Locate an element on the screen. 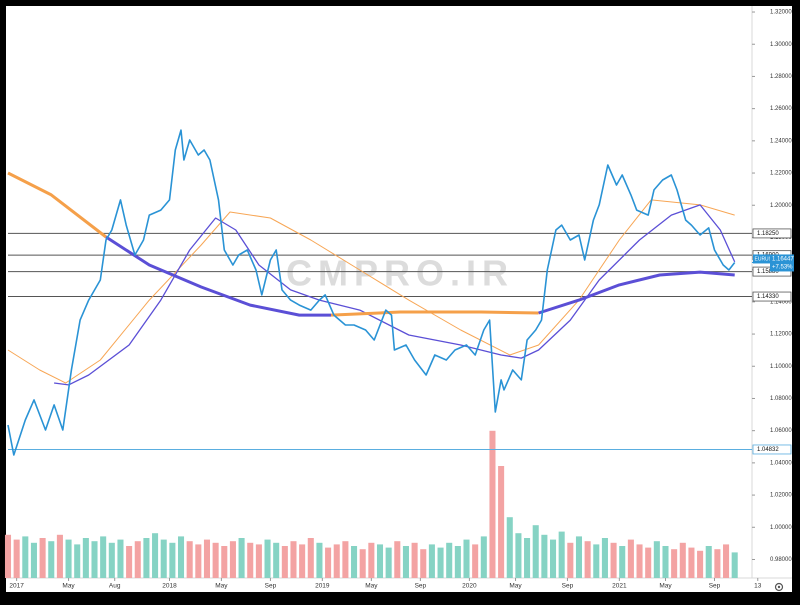 The width and height of the screenshot is (800, 605). x-tick-label: 2020 is located at coordinates (469, 586).